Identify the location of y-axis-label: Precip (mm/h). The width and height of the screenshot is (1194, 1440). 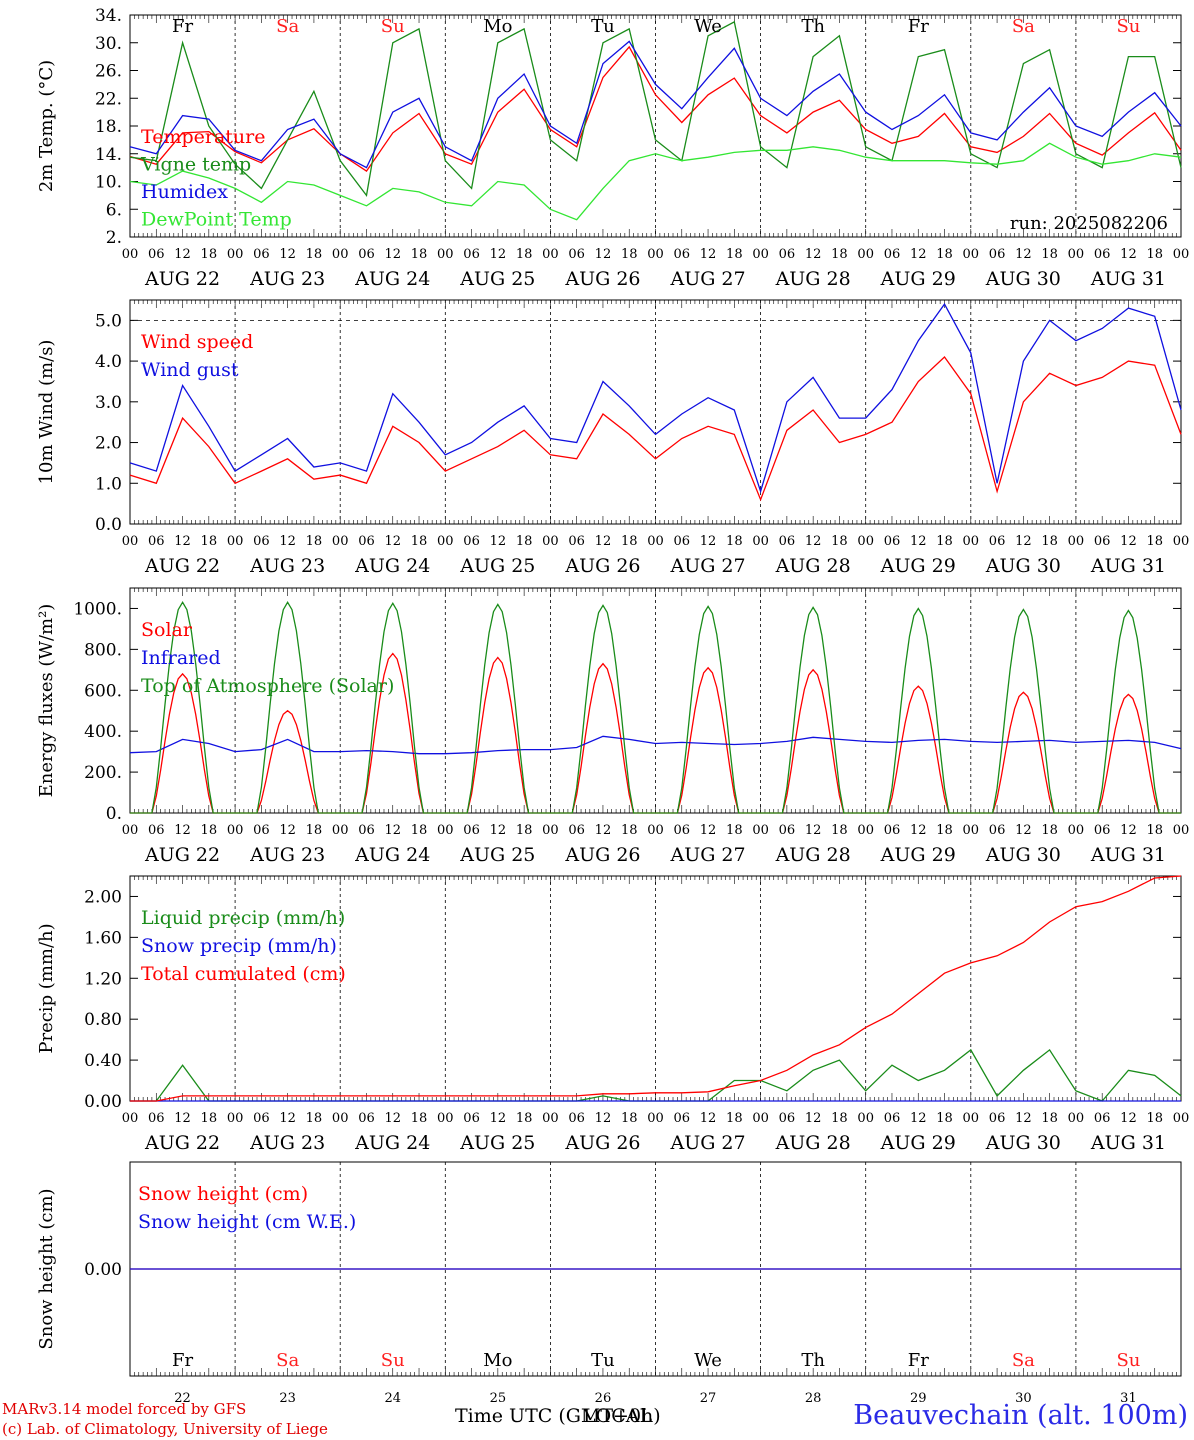
(46, 988).